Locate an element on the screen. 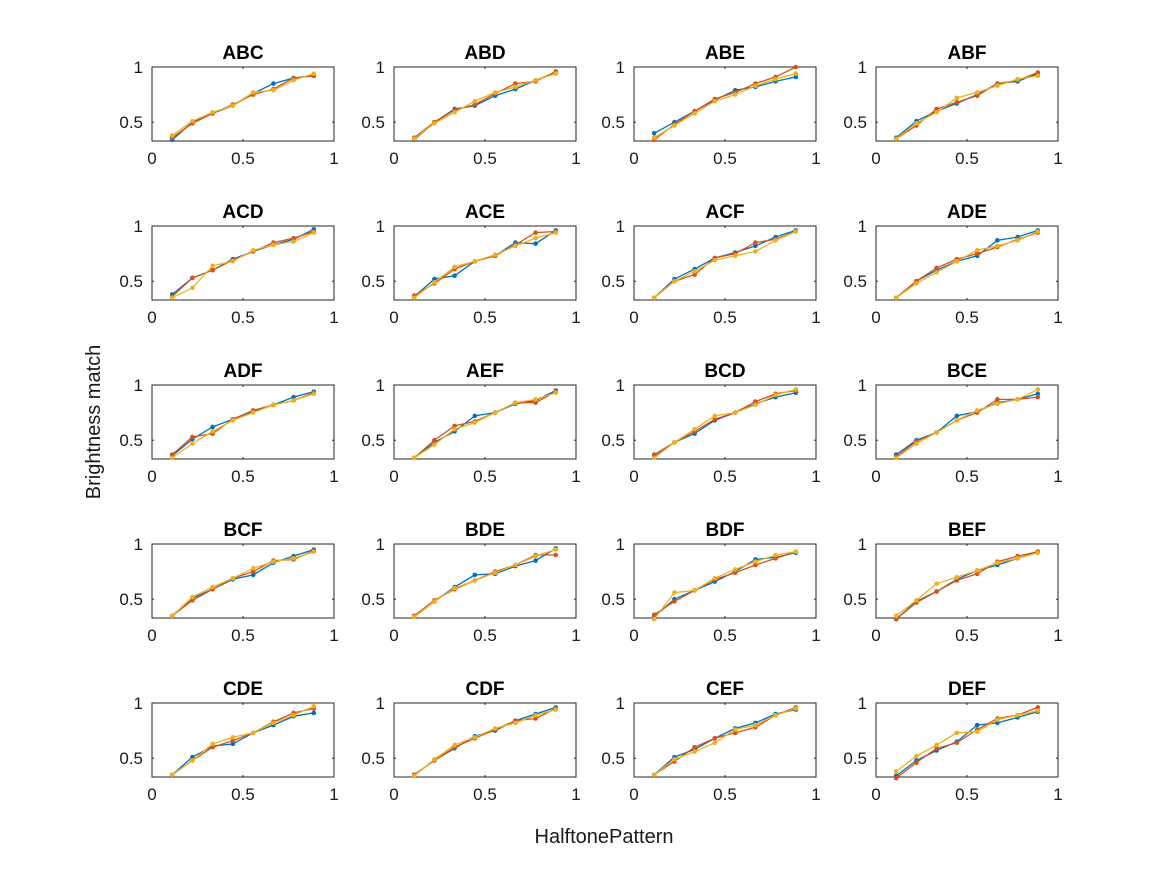  panel-title: AEF is located at coordinates (485, 371).